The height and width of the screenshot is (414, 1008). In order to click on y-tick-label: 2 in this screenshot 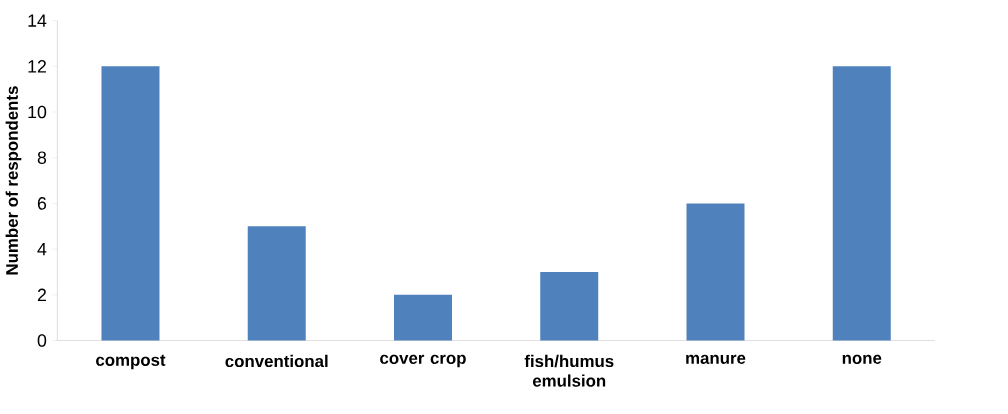, I will do `click(41, 294)`.